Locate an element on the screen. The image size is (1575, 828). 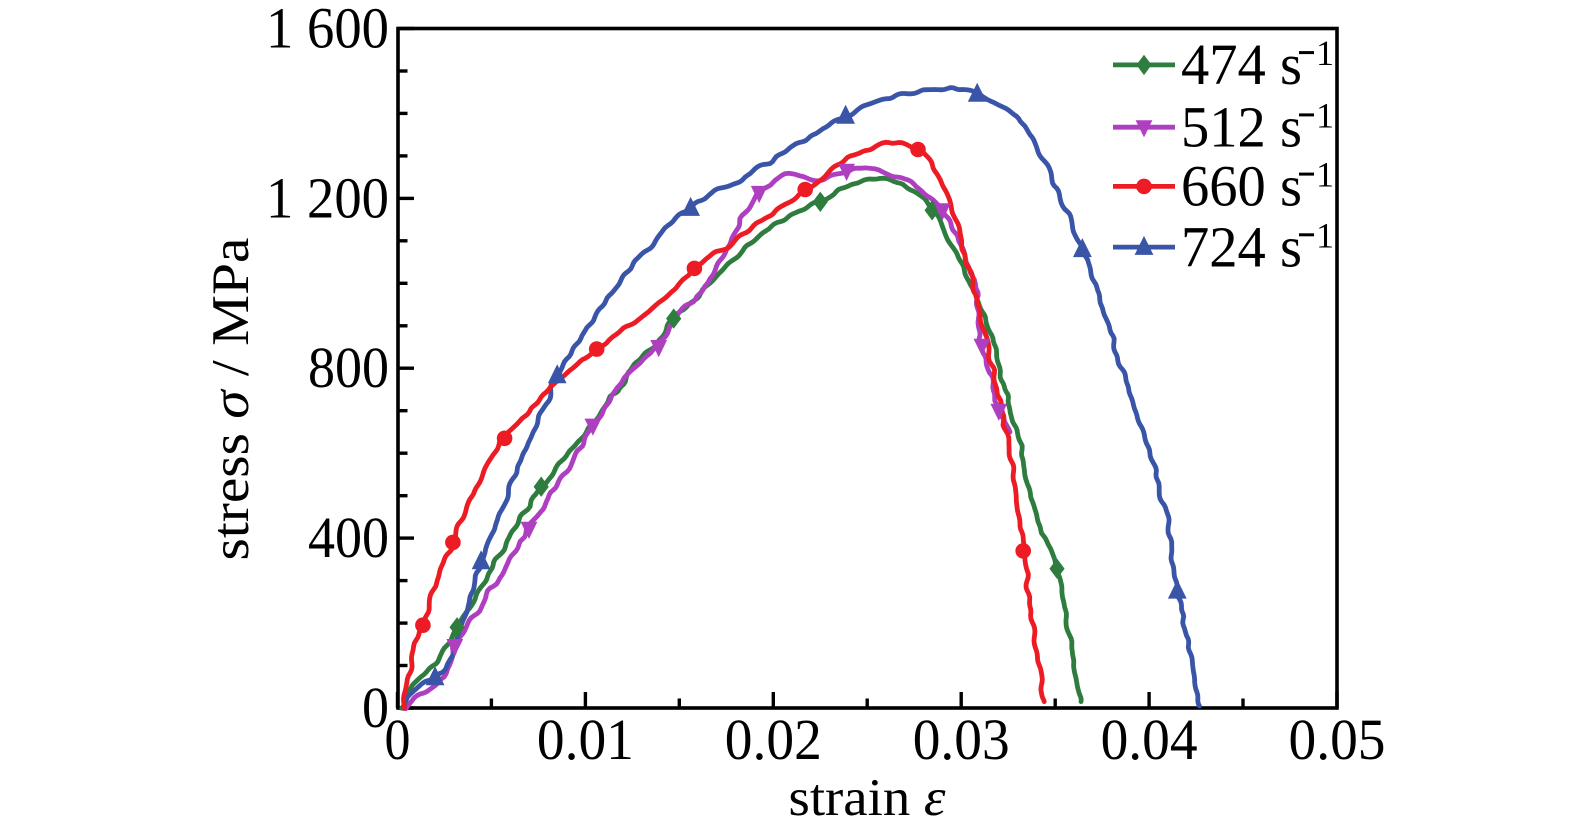
svg-text: 0.05 is located at coordinates (1337, 739).